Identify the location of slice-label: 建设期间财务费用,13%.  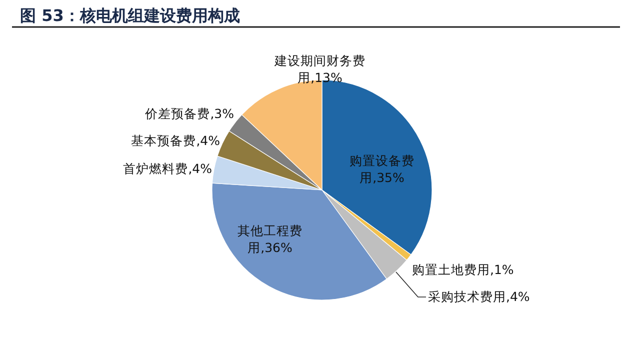
(320, 69).